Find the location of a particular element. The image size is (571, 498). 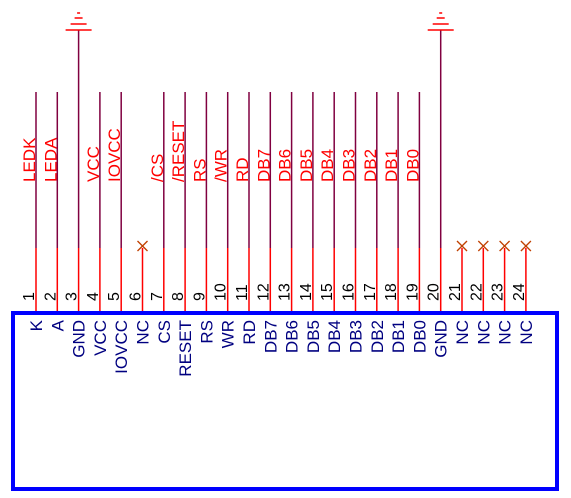

net-label: /RESET is located at coordinates (178, 151).